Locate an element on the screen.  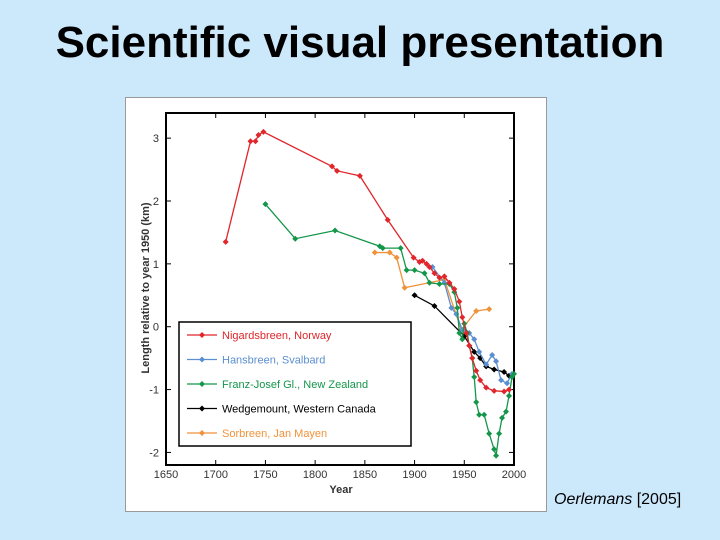
x-tick-label: 1750 is located at coordinates (265, 475).